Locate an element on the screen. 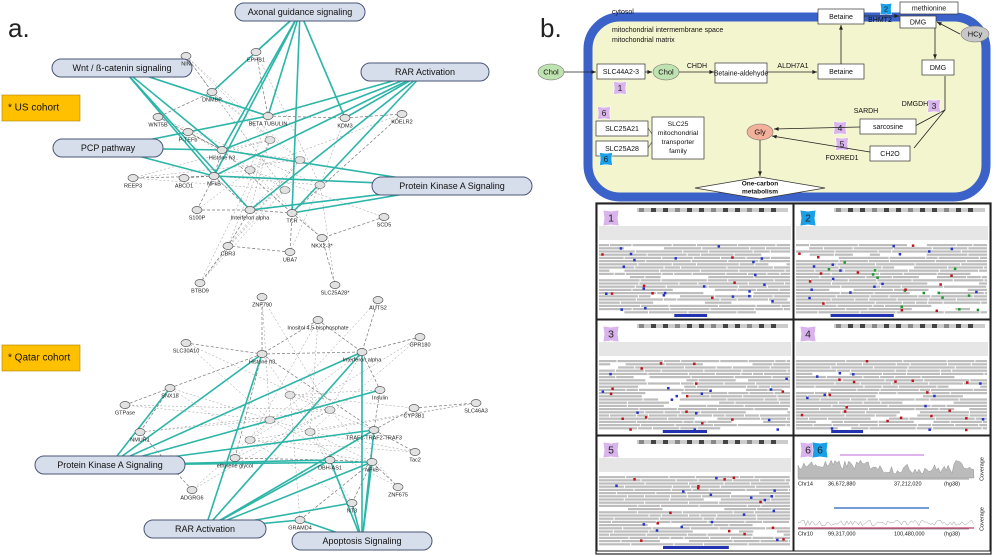 This screenshot has width=996, height=557. axis-label: Coverage is located at coordinates (982, 469).